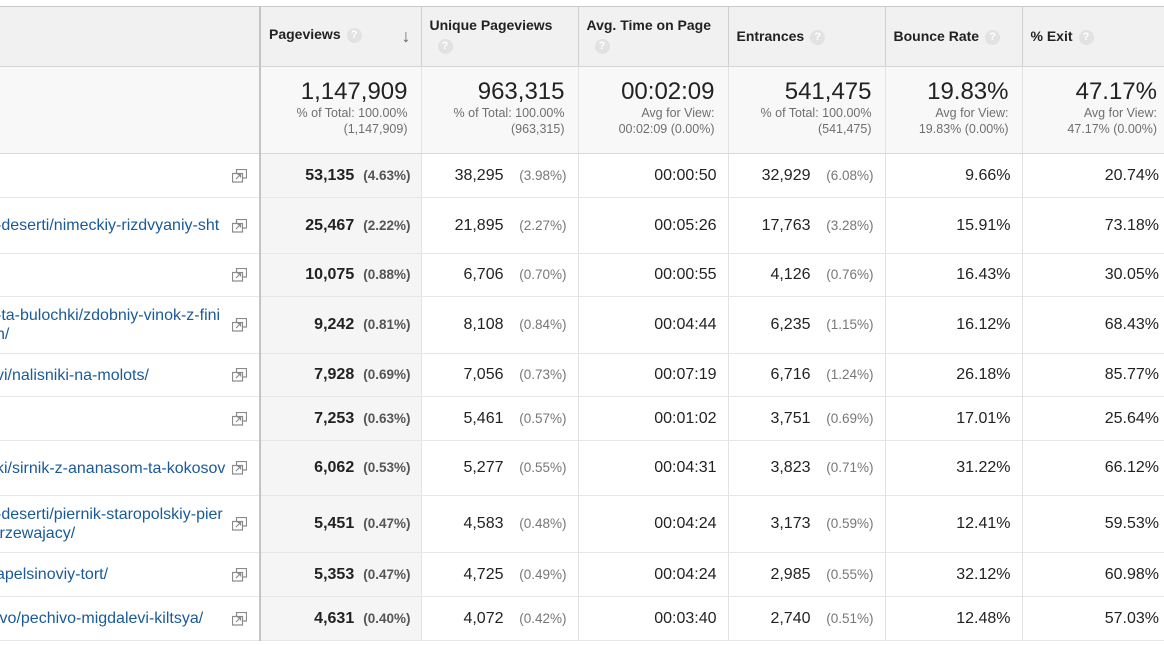  What do you see at coordinates (806, 175) in the screenshot?
I see `entrances-cell: 32,929 (6.08%)` at bounding box center [806, 175].